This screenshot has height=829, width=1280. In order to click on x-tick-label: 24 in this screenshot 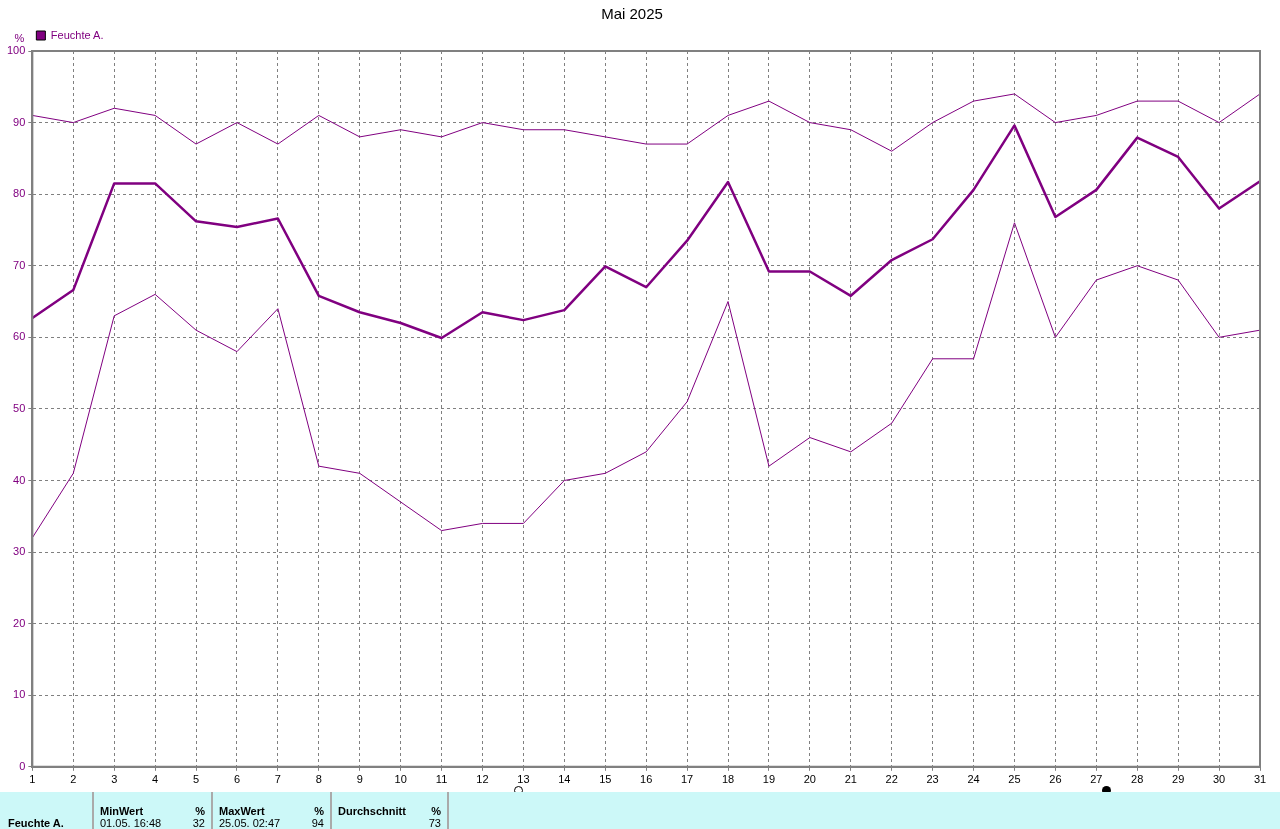, I will do `click(973, 779)`.